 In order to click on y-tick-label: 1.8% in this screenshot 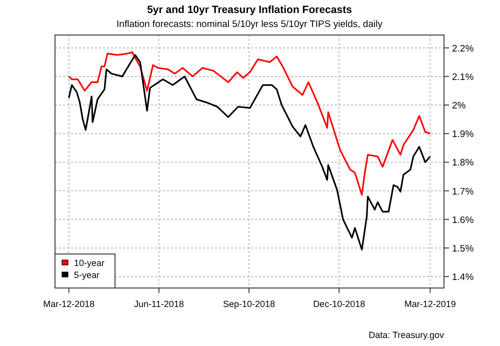, I will do `click(463, 163)`.